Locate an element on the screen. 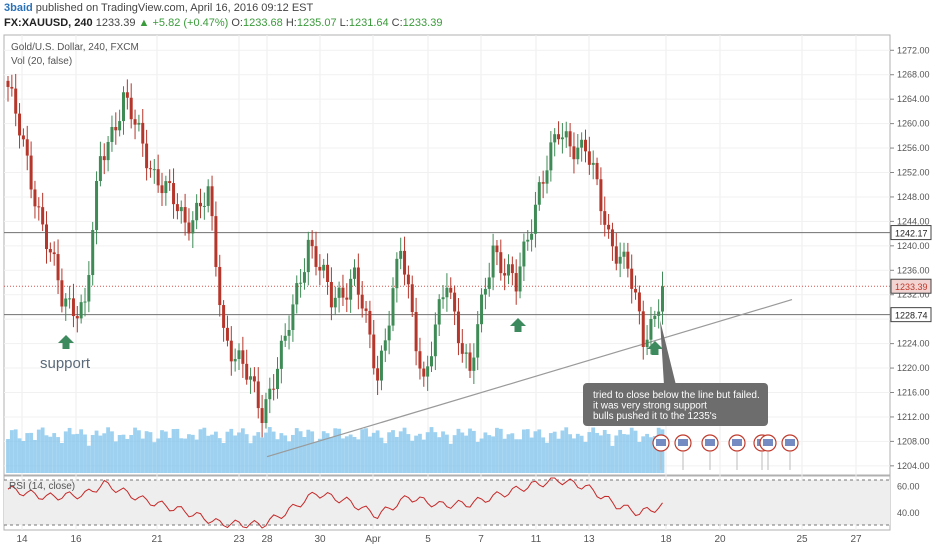 This screenshot has height=550, width=932. symbol-label: FX:XAUUSD, 240 is located at coordinates (48, 23).